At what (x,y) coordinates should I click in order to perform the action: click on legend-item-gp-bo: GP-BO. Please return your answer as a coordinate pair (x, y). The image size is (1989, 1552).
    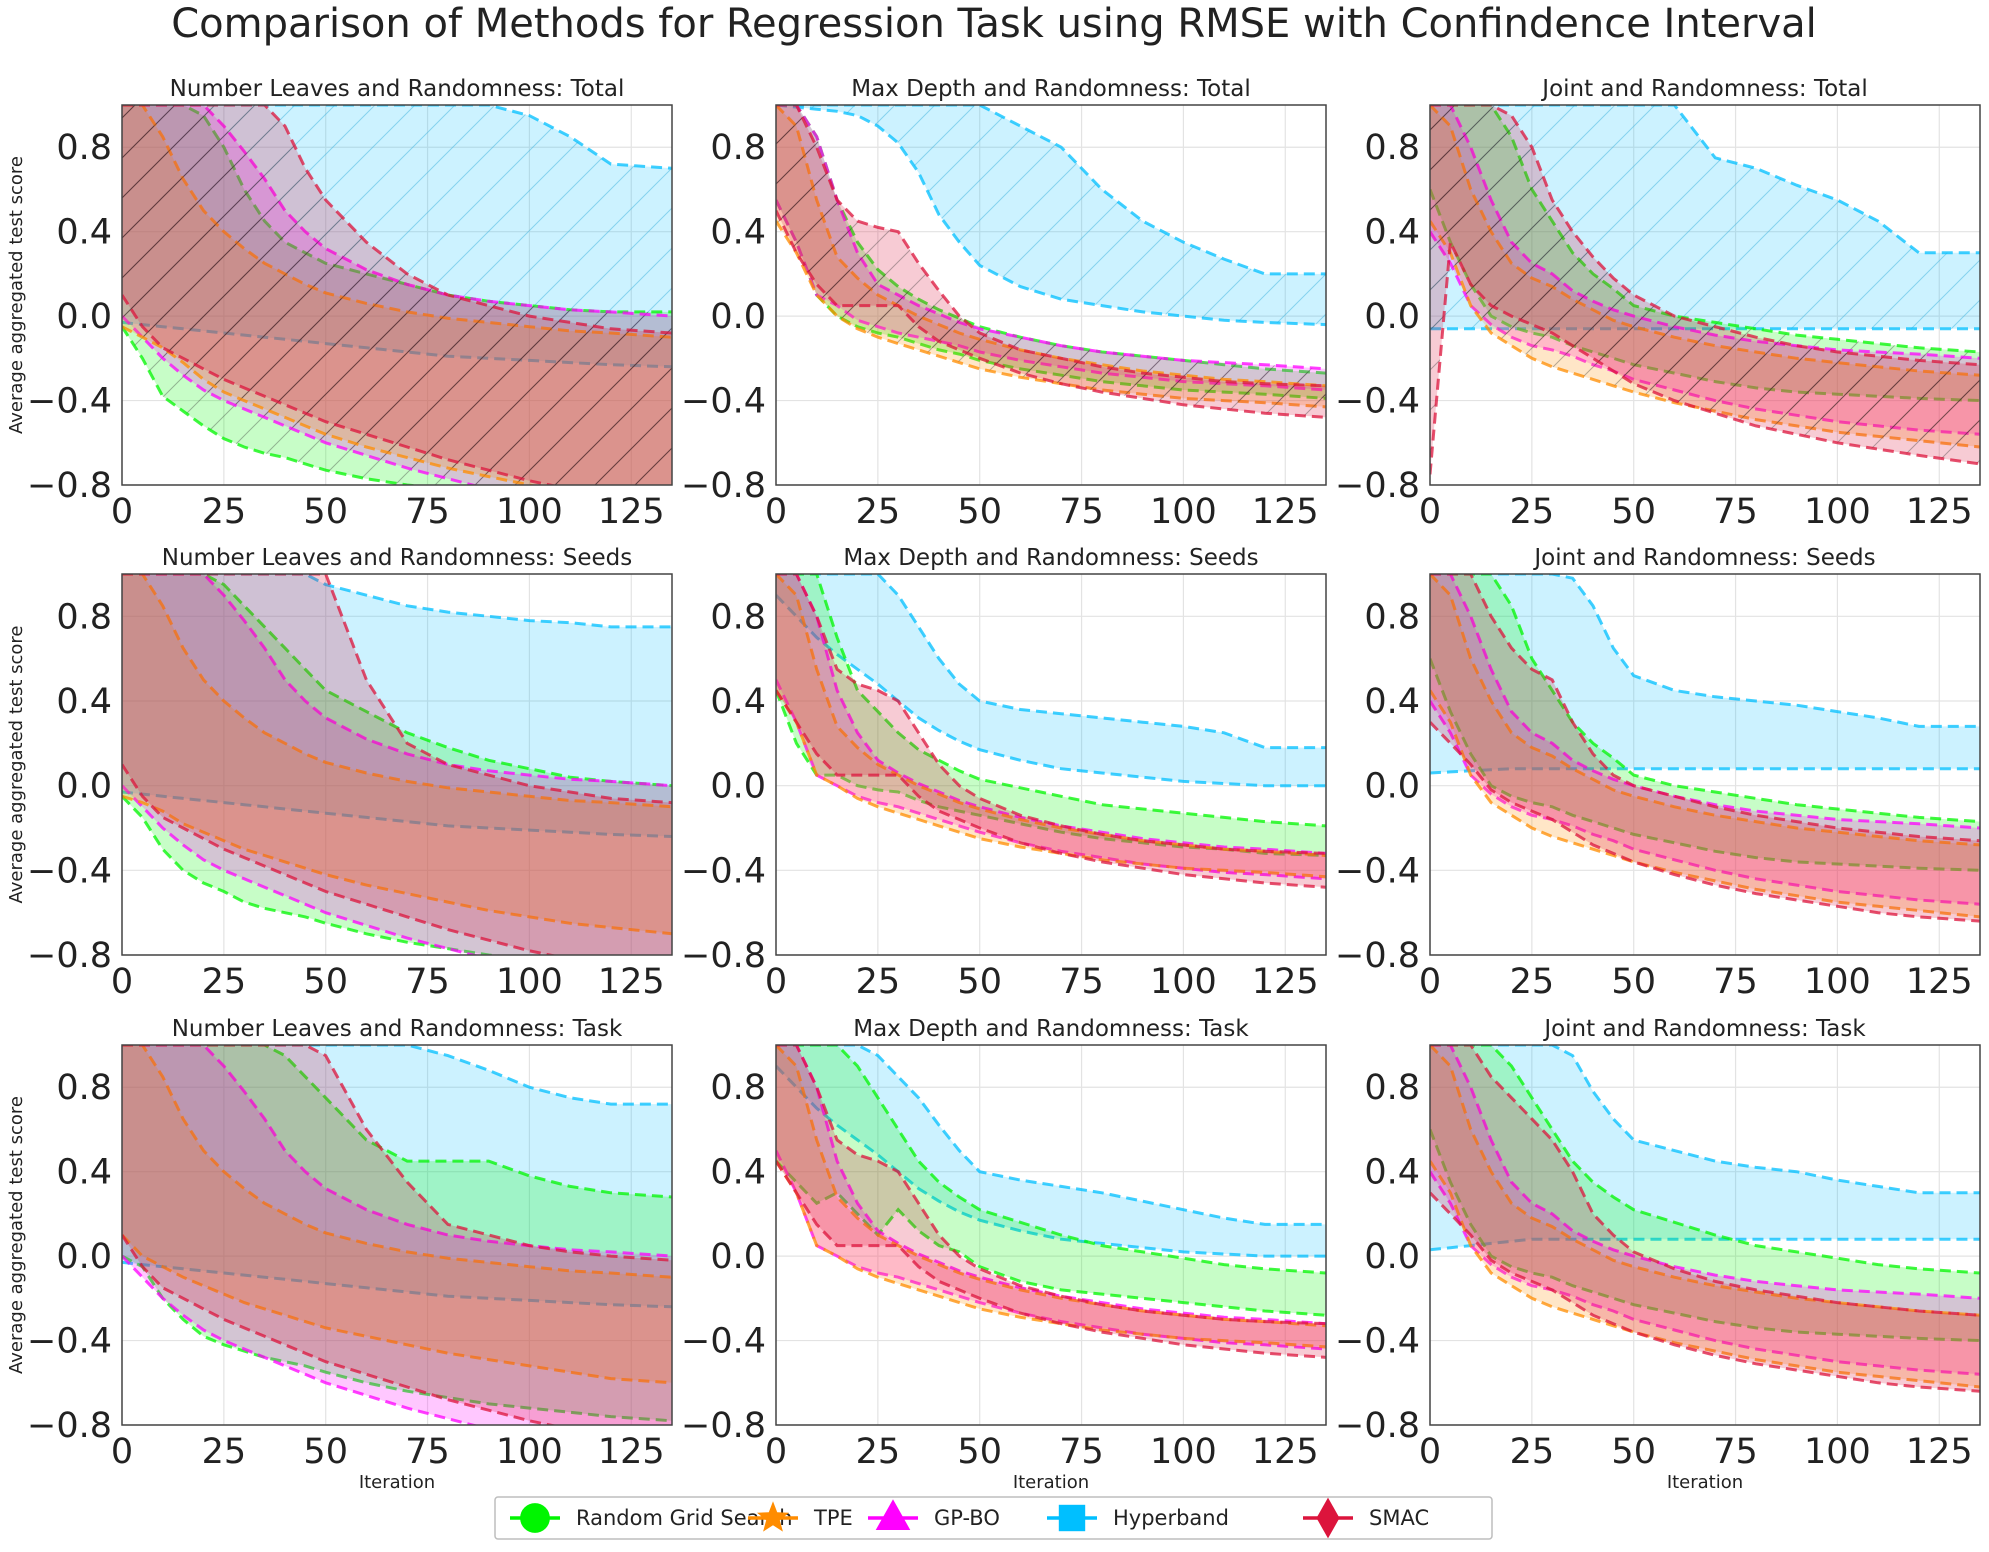
    Looking at the image, I should click on (934, 1514).